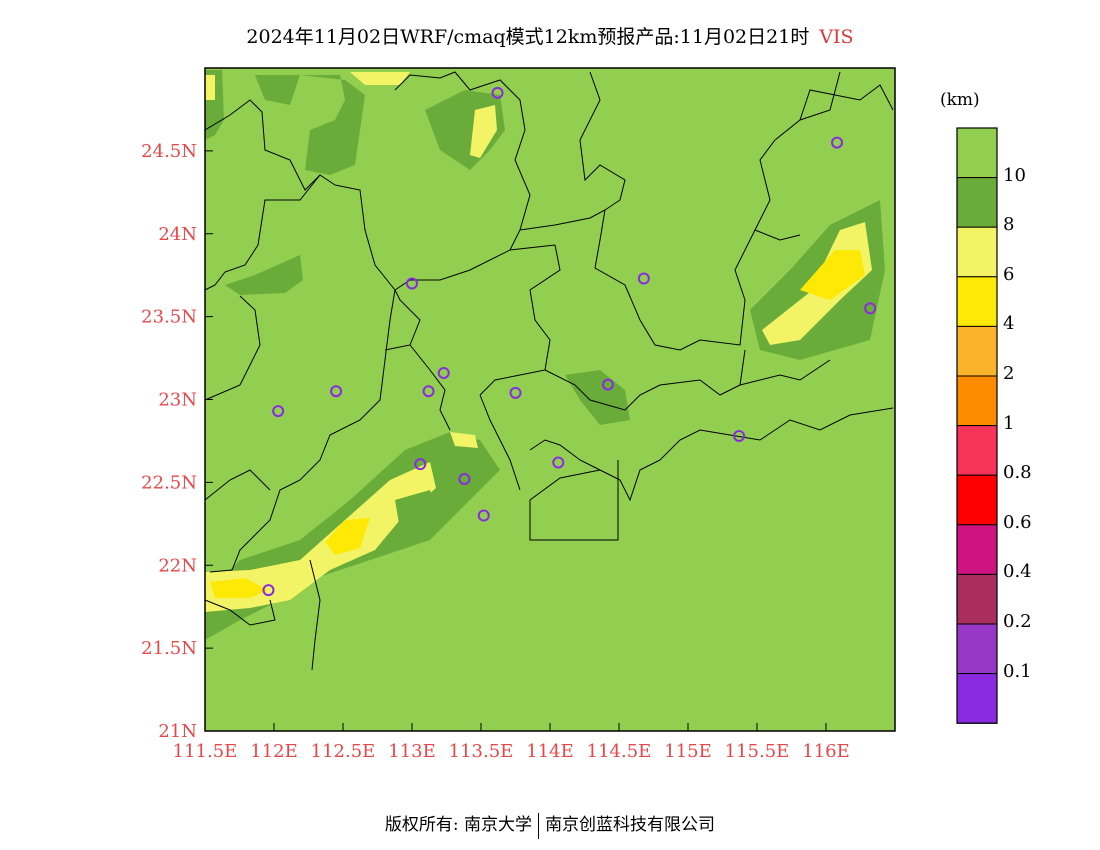 This screenshot has width=1100, height=850. What do you see at coordinates (1017, 671) in the screenshot?
I see `colorbar-label: 0.1` at bounding box center [1017, 671].